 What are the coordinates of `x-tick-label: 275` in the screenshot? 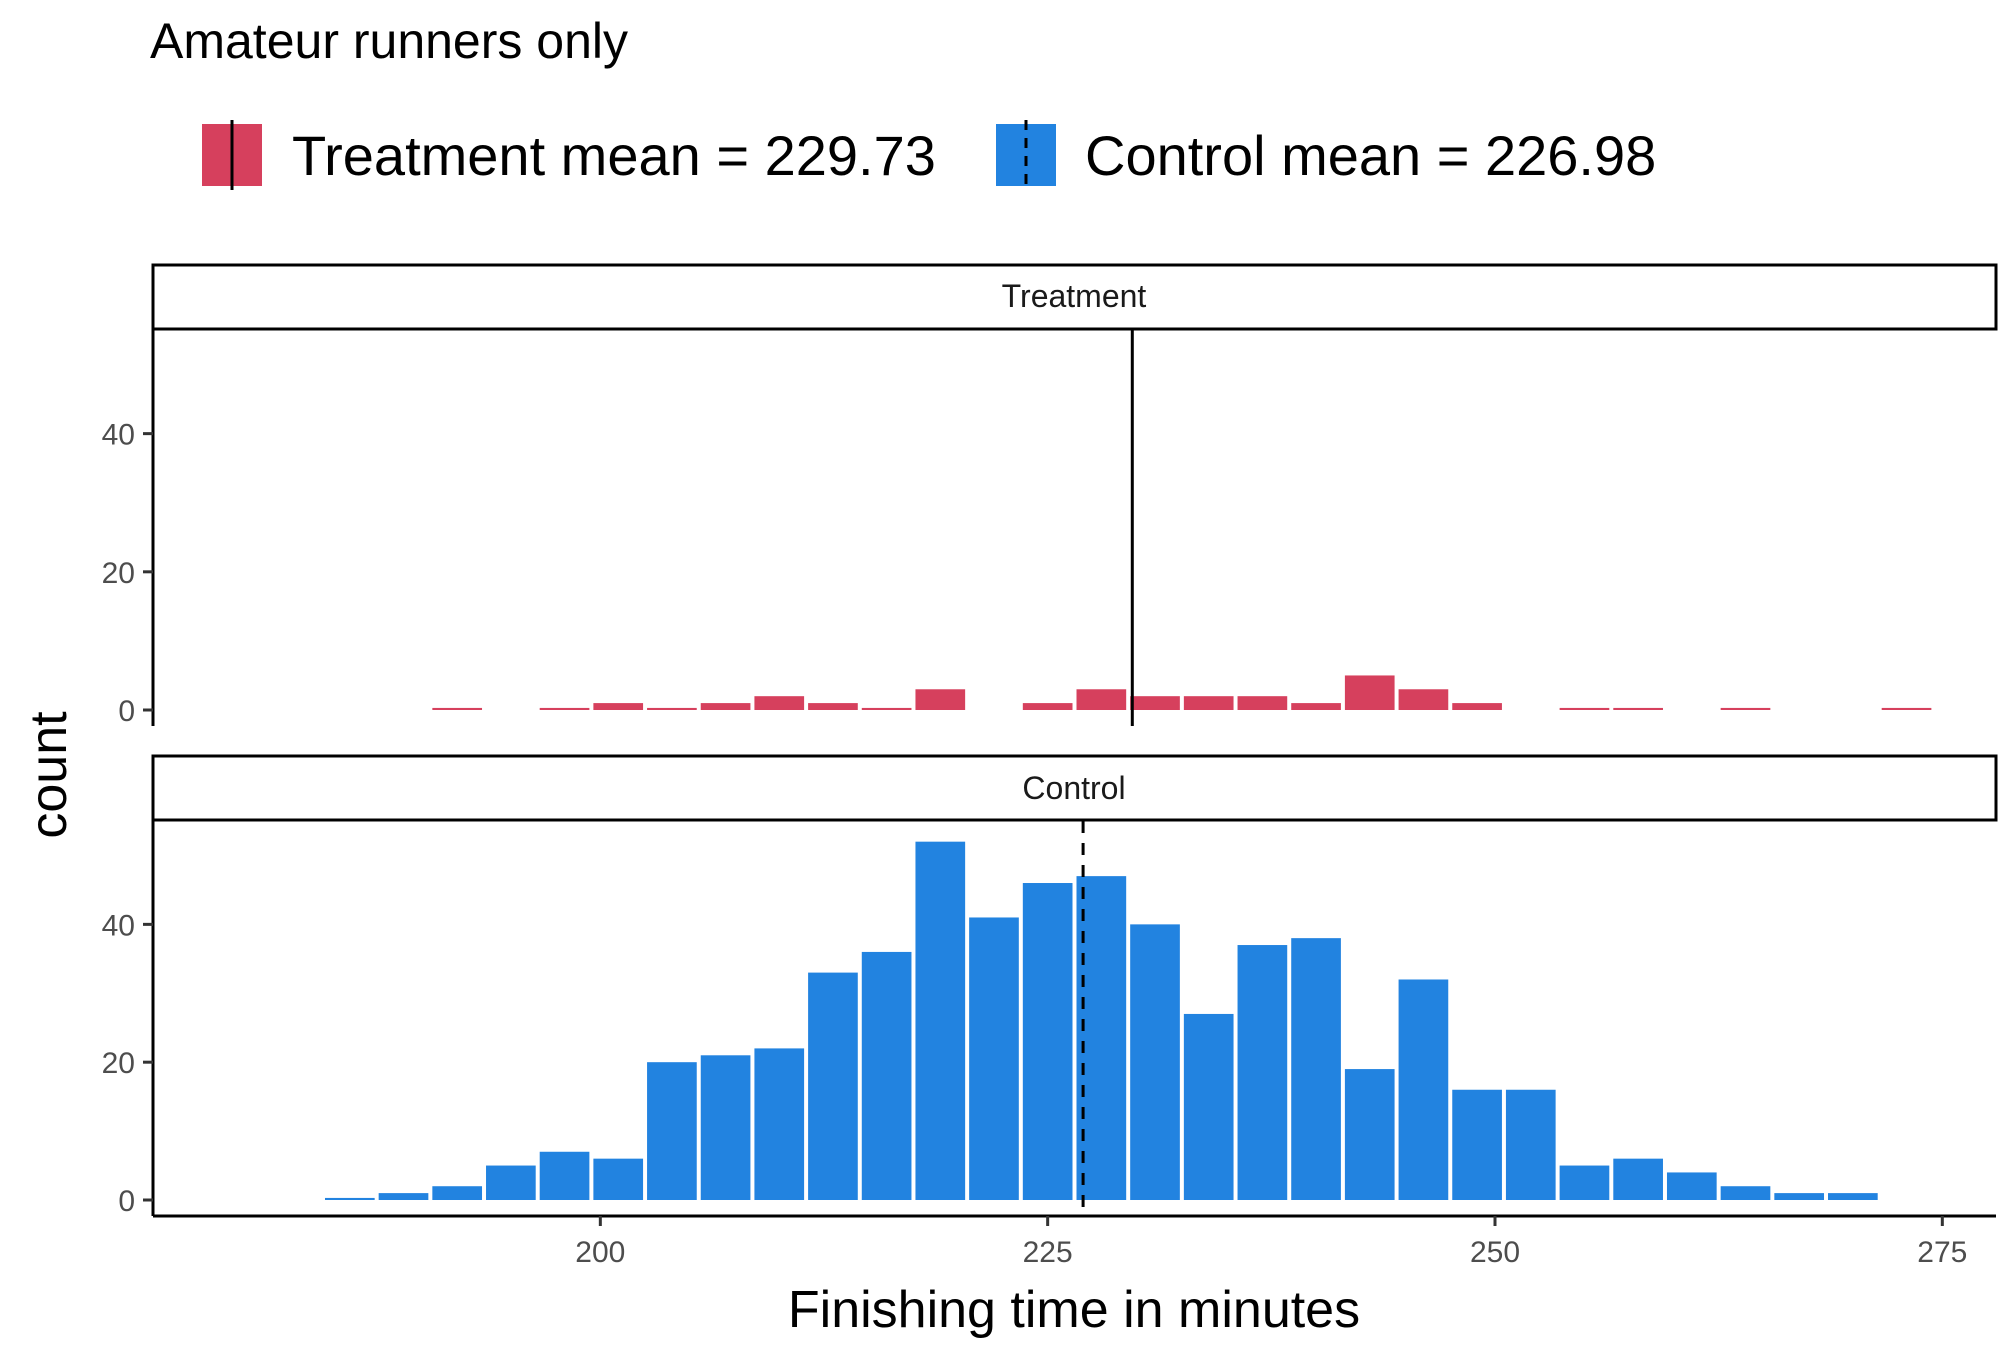 It's located at (1942, 1252).